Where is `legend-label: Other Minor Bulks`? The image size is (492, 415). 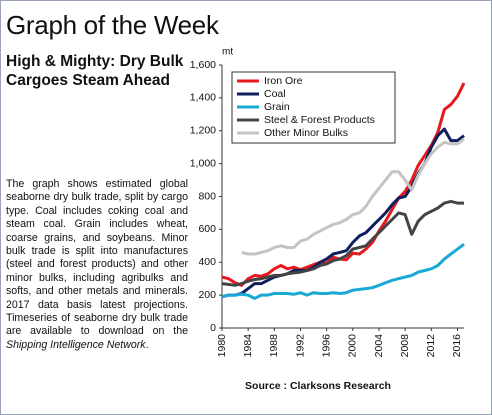
legend-label: Other Minor Bulks is located at coordinates (306, 133).